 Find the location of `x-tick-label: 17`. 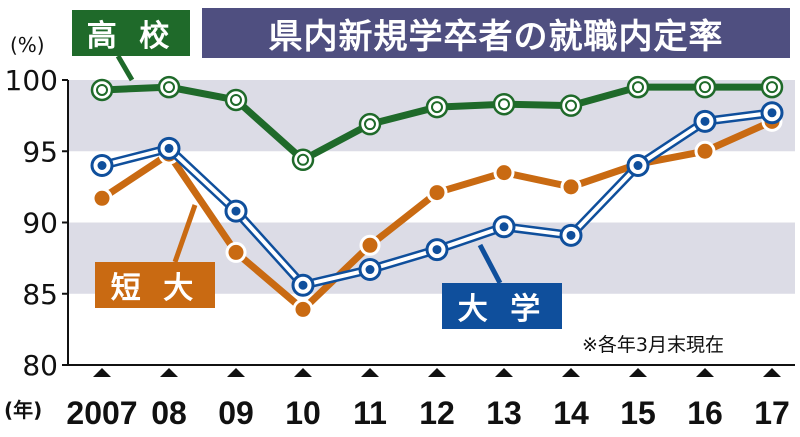

x-tick-label: 17 is located at coordinates (772, 413).